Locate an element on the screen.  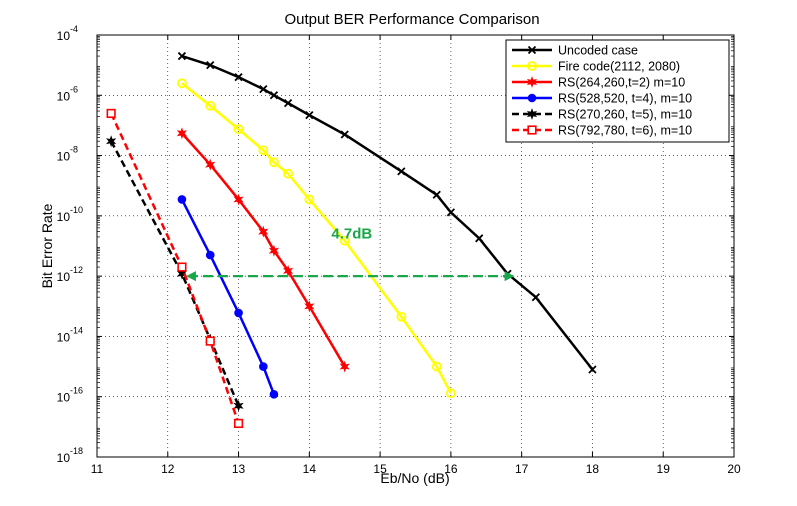
x-tick-label: 13 is located at coordinates (239, 469).